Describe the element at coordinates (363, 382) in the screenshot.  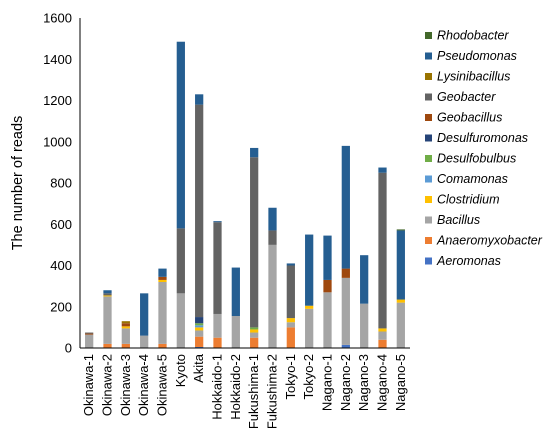
I see `x-tick-label: Nagano-3` at that location.